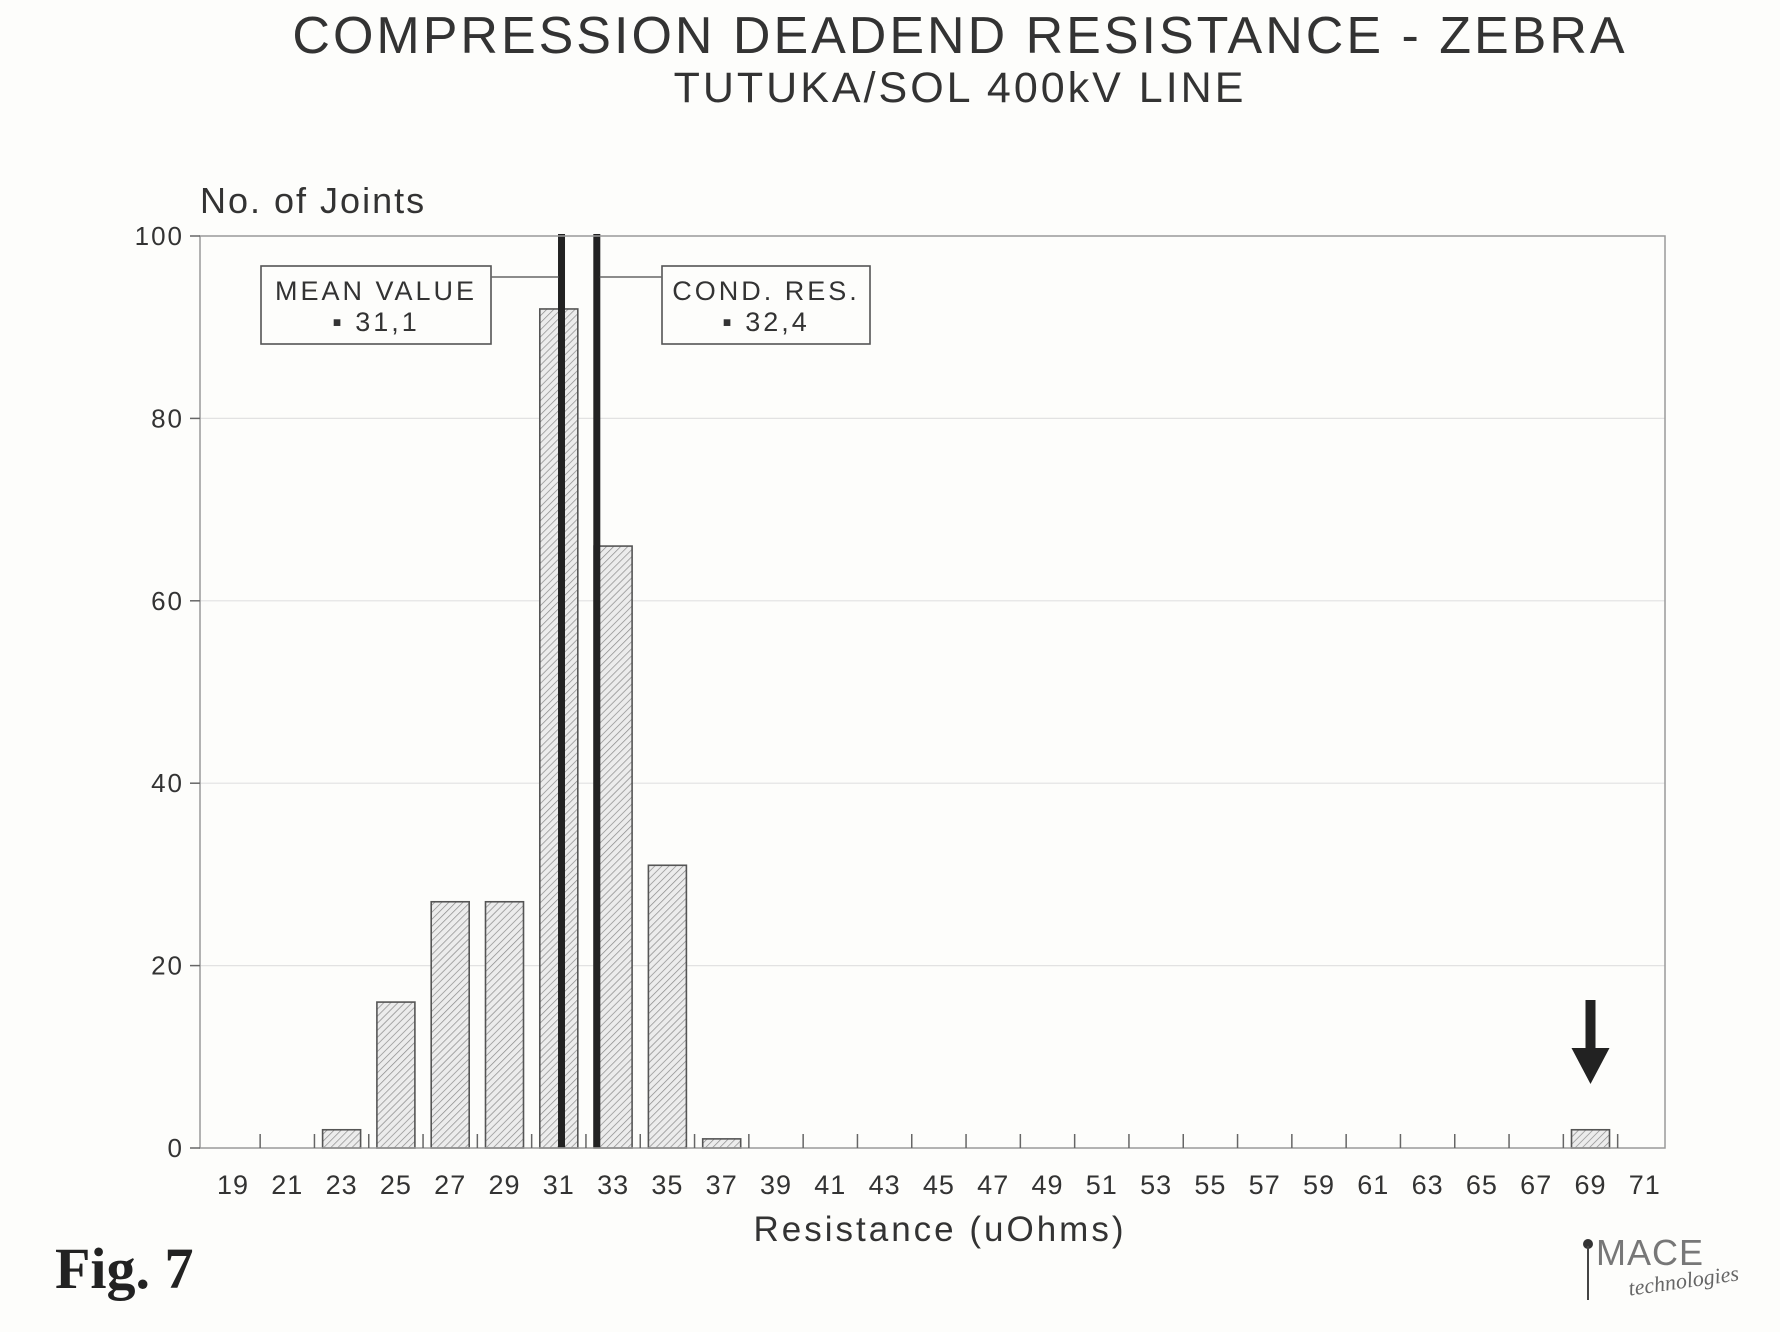  I want to click on x-tick-label: 29, so click(504, 1185).